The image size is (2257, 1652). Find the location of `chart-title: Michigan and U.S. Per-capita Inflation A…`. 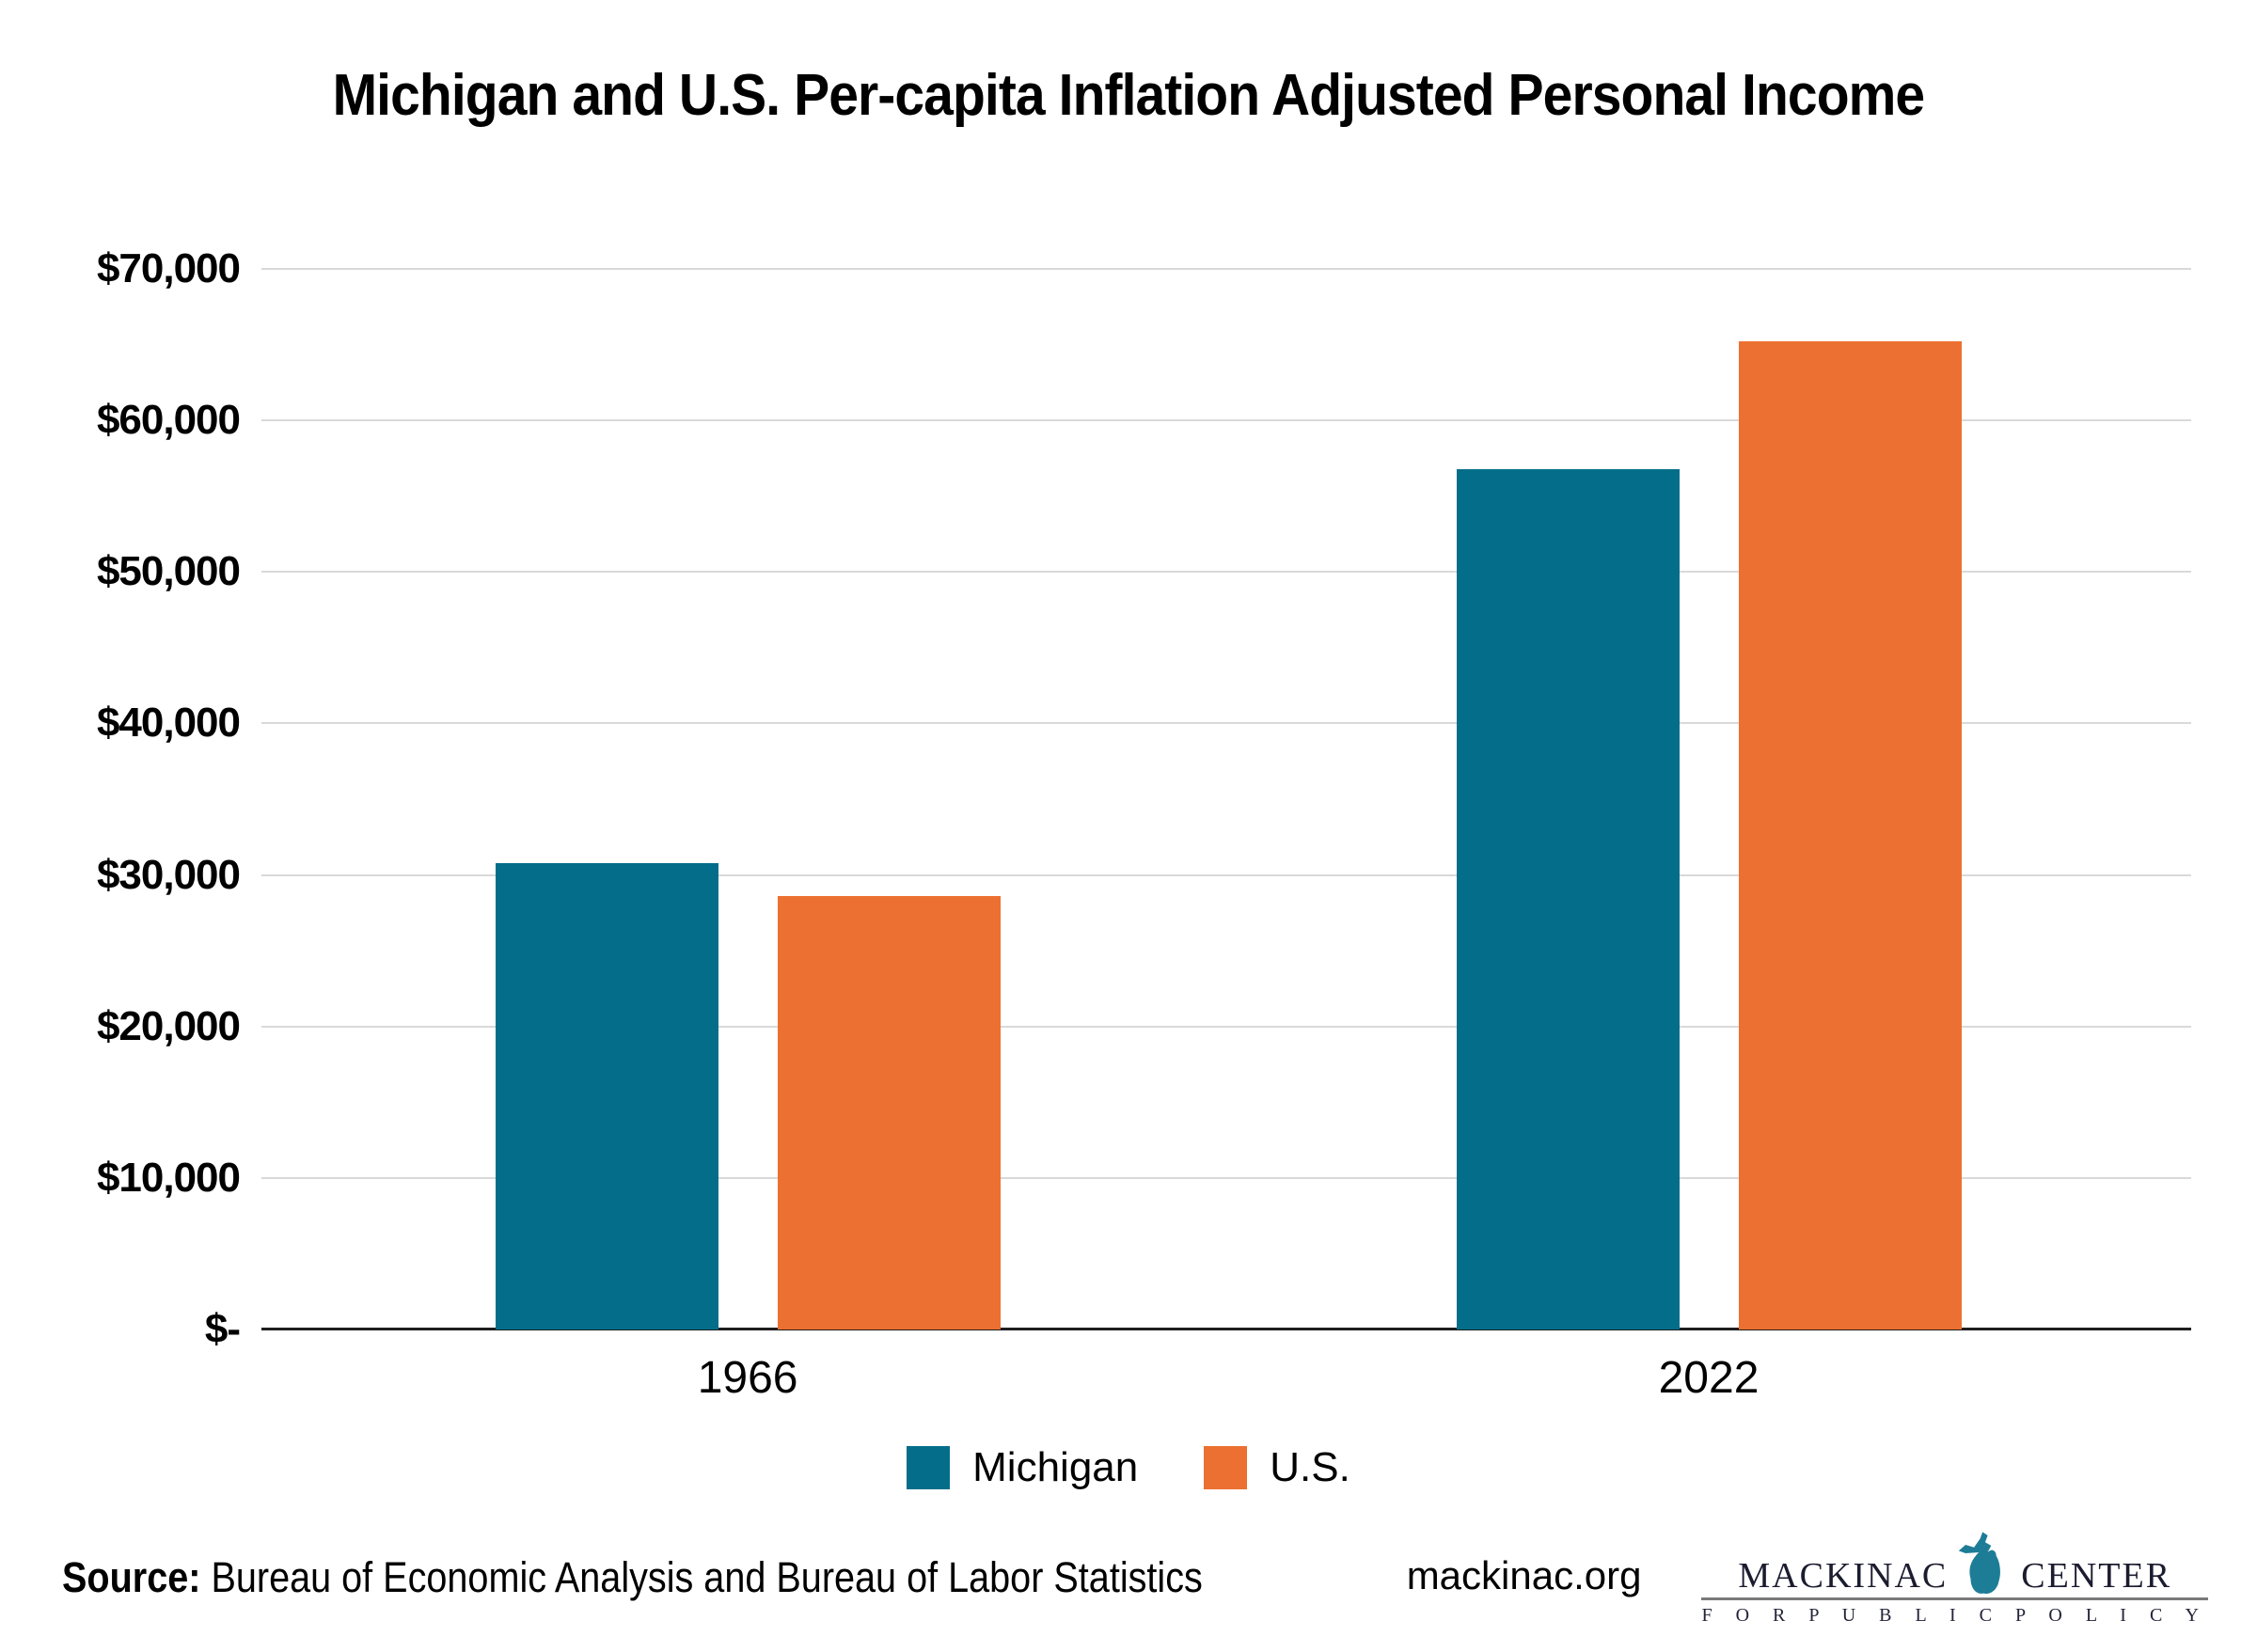

chart-title: Michigan and U.S. Per-capita Inflation A… is located at coordinates (1129, 95).